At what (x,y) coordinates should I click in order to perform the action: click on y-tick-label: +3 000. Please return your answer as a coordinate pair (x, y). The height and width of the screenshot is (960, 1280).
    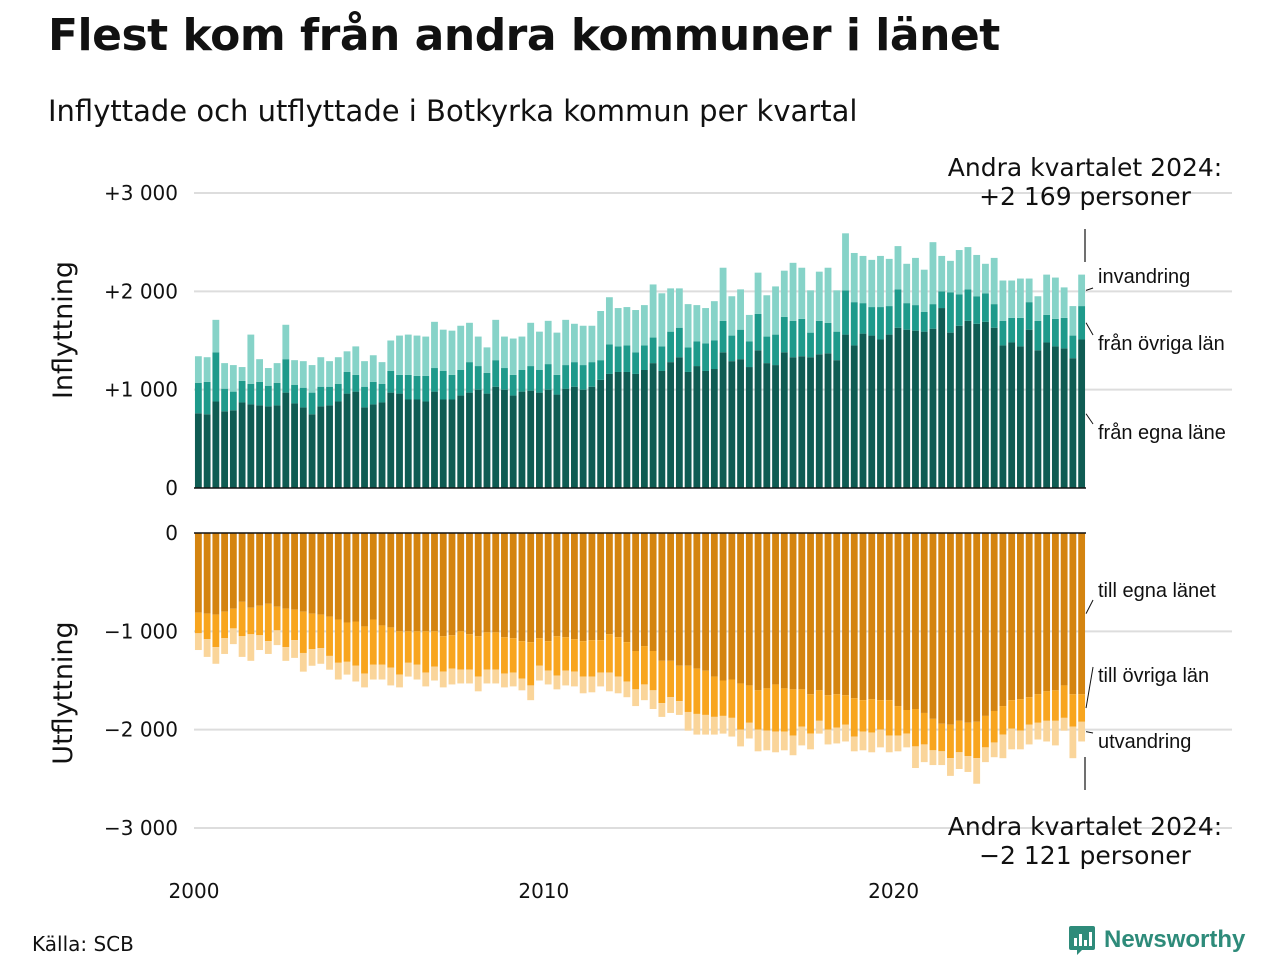
    Looking at the image, I should click on (141, 193).